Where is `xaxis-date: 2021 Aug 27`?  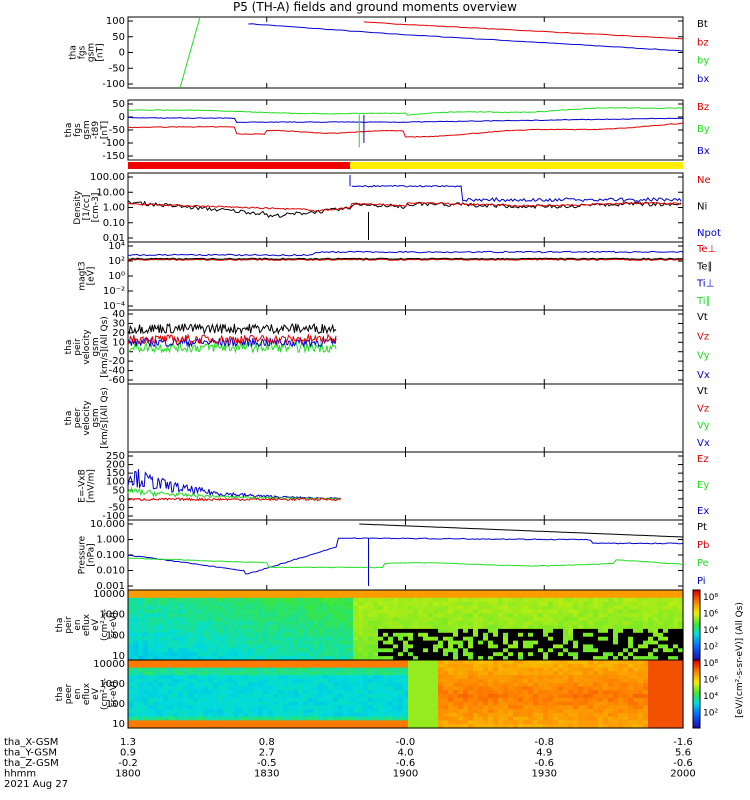 xaxis-date: 2021 Aug 27 is located at coordinates (36, 784).